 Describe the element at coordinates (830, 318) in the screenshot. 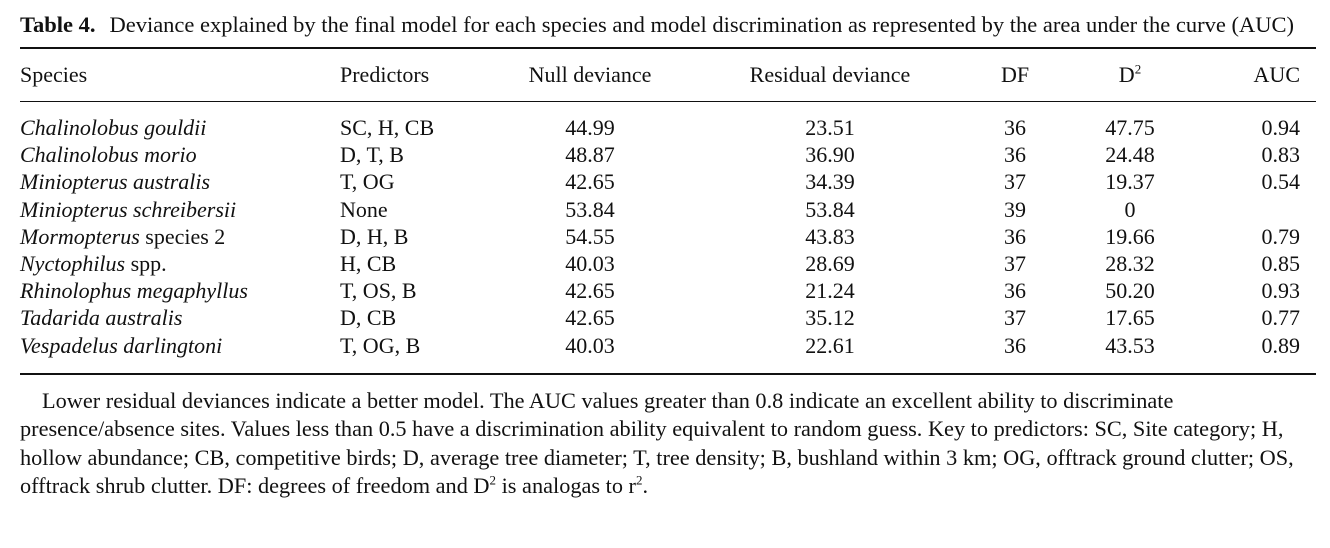

I see `residual-deviance-cell: 35.12` at that location.